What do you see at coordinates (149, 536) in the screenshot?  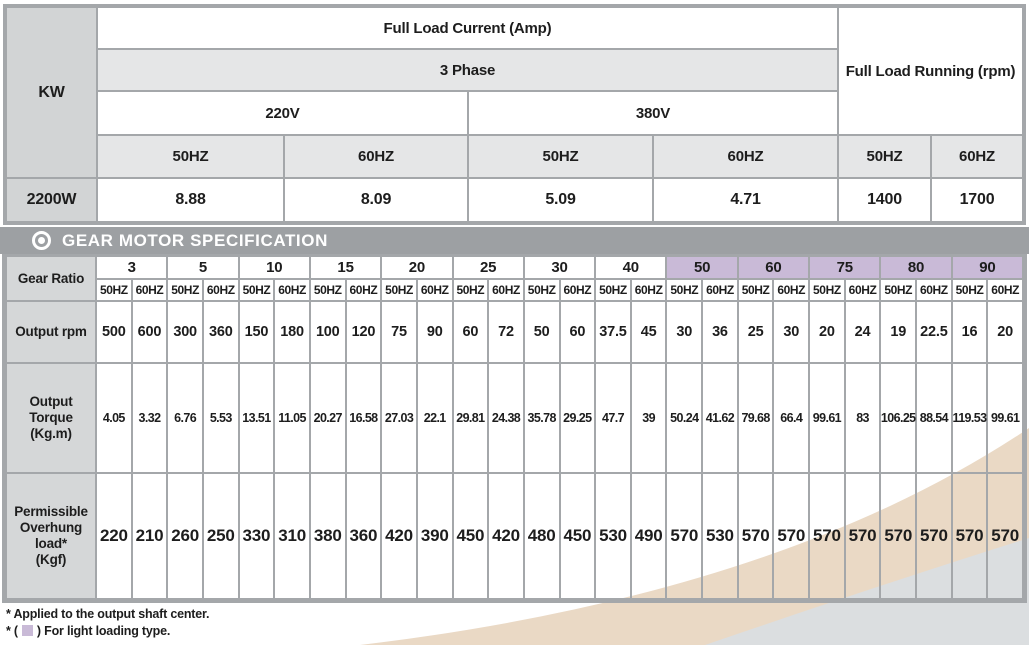 I see `overhung-load-value: 210` at bounding box center [149, 536].